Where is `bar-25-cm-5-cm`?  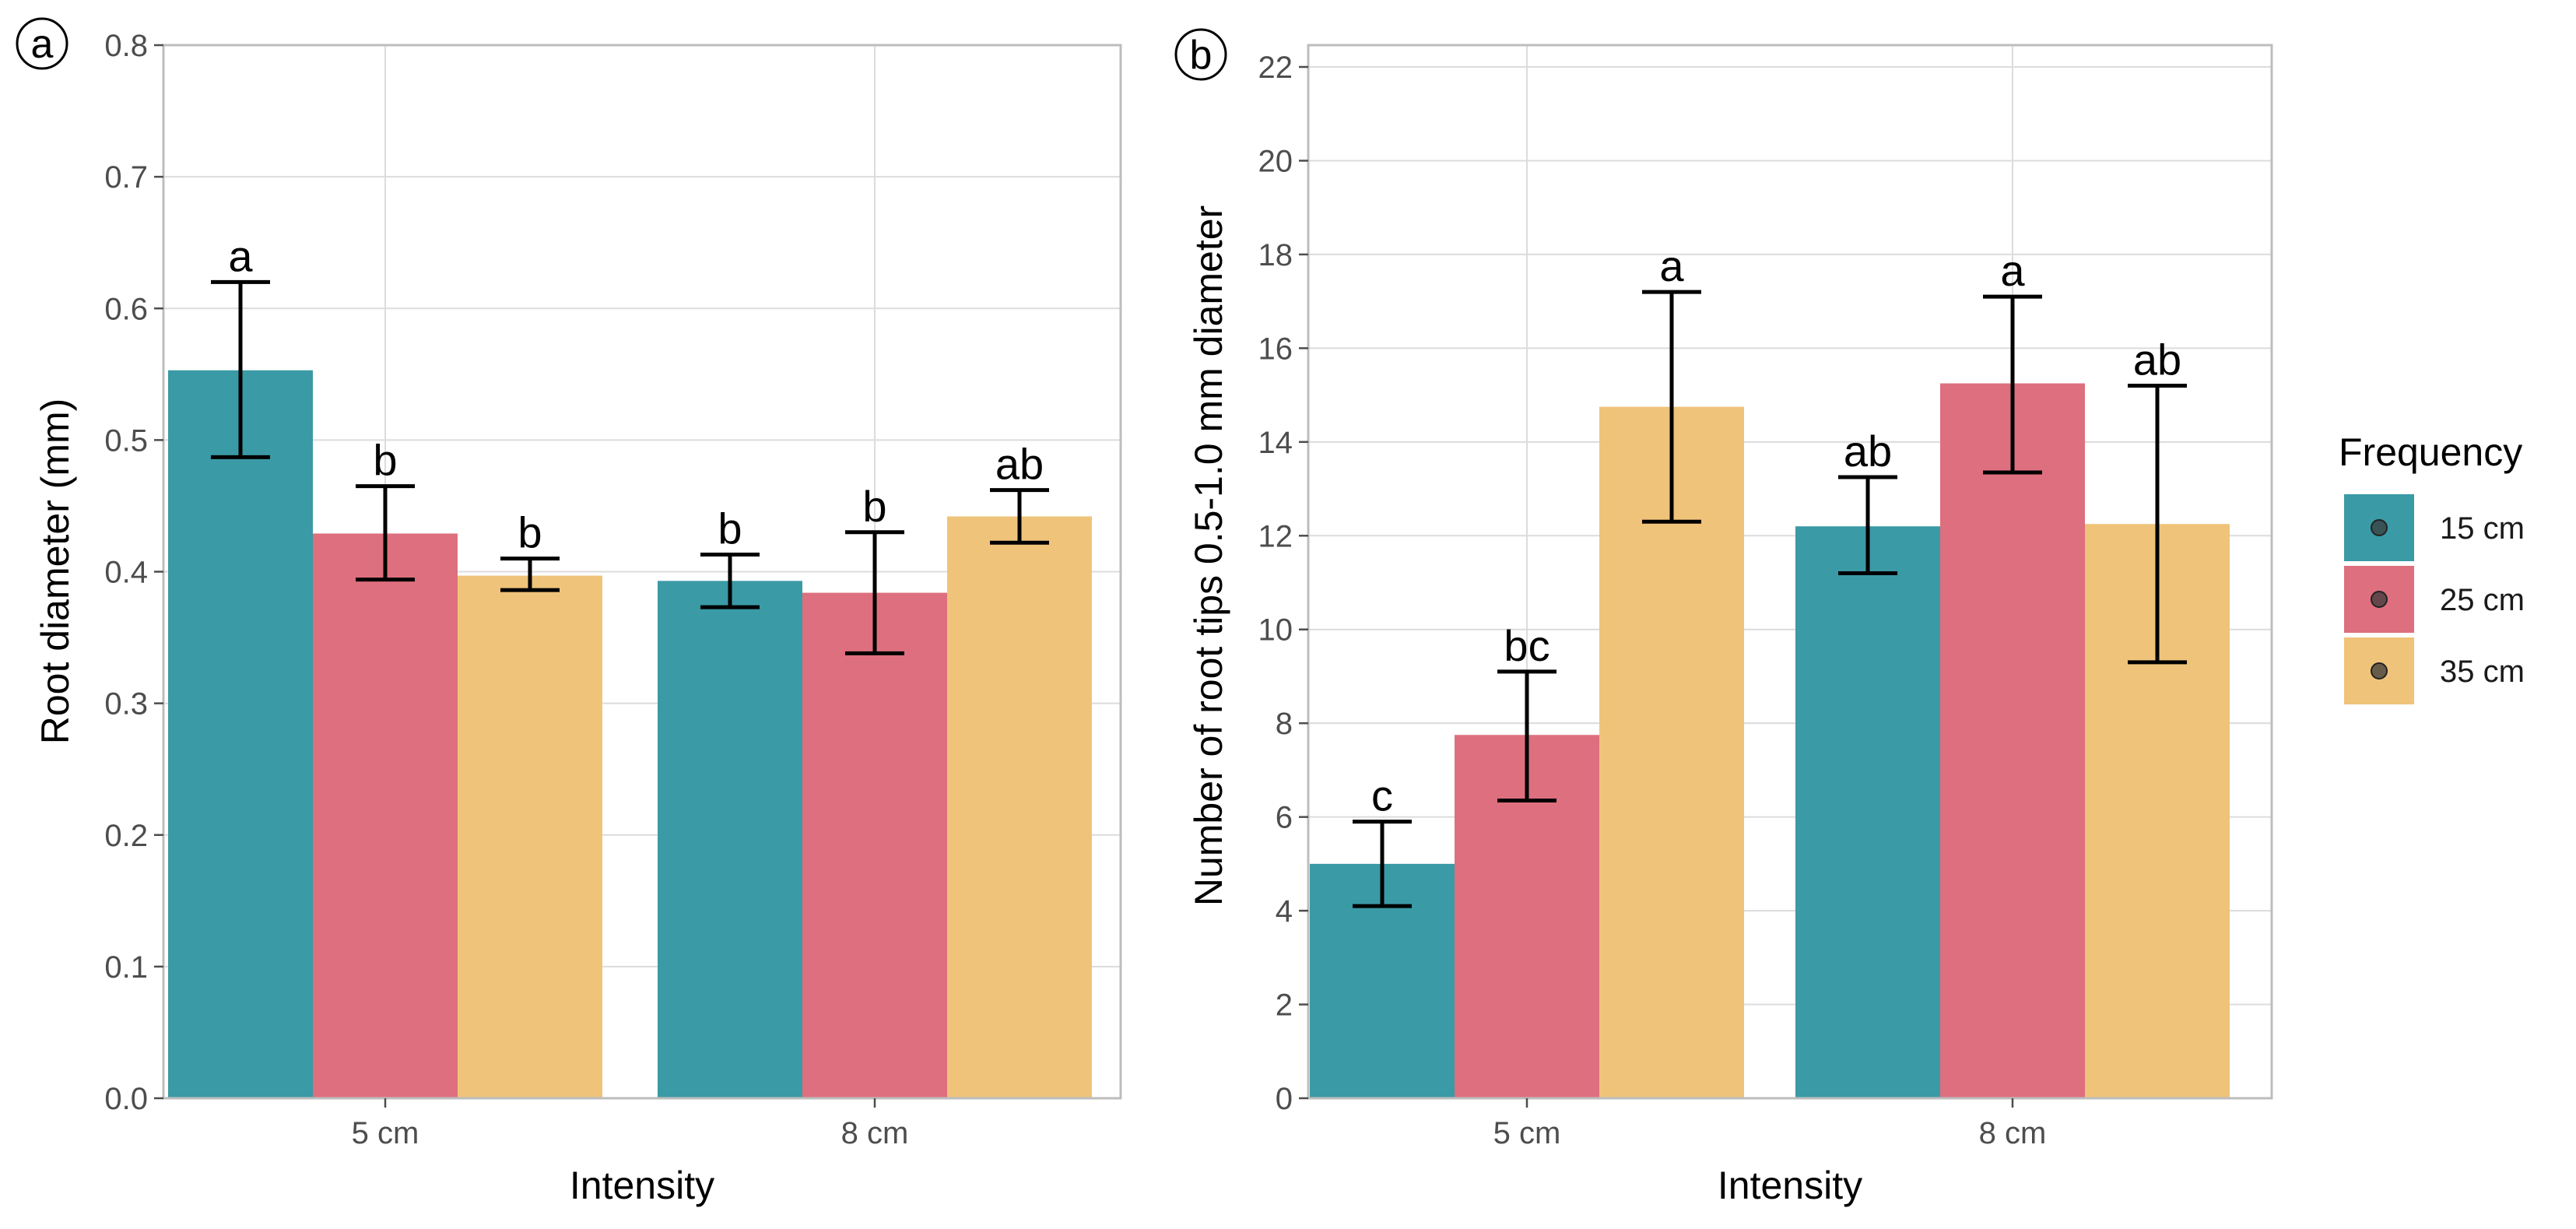 bar-25-cm-5-cm is located at coordinates (386, 816).